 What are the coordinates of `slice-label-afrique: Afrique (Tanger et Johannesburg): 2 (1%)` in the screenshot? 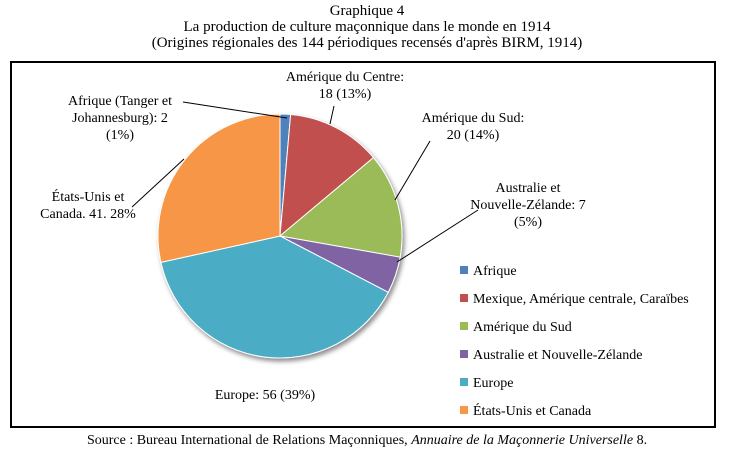 It's located at (120, 118).